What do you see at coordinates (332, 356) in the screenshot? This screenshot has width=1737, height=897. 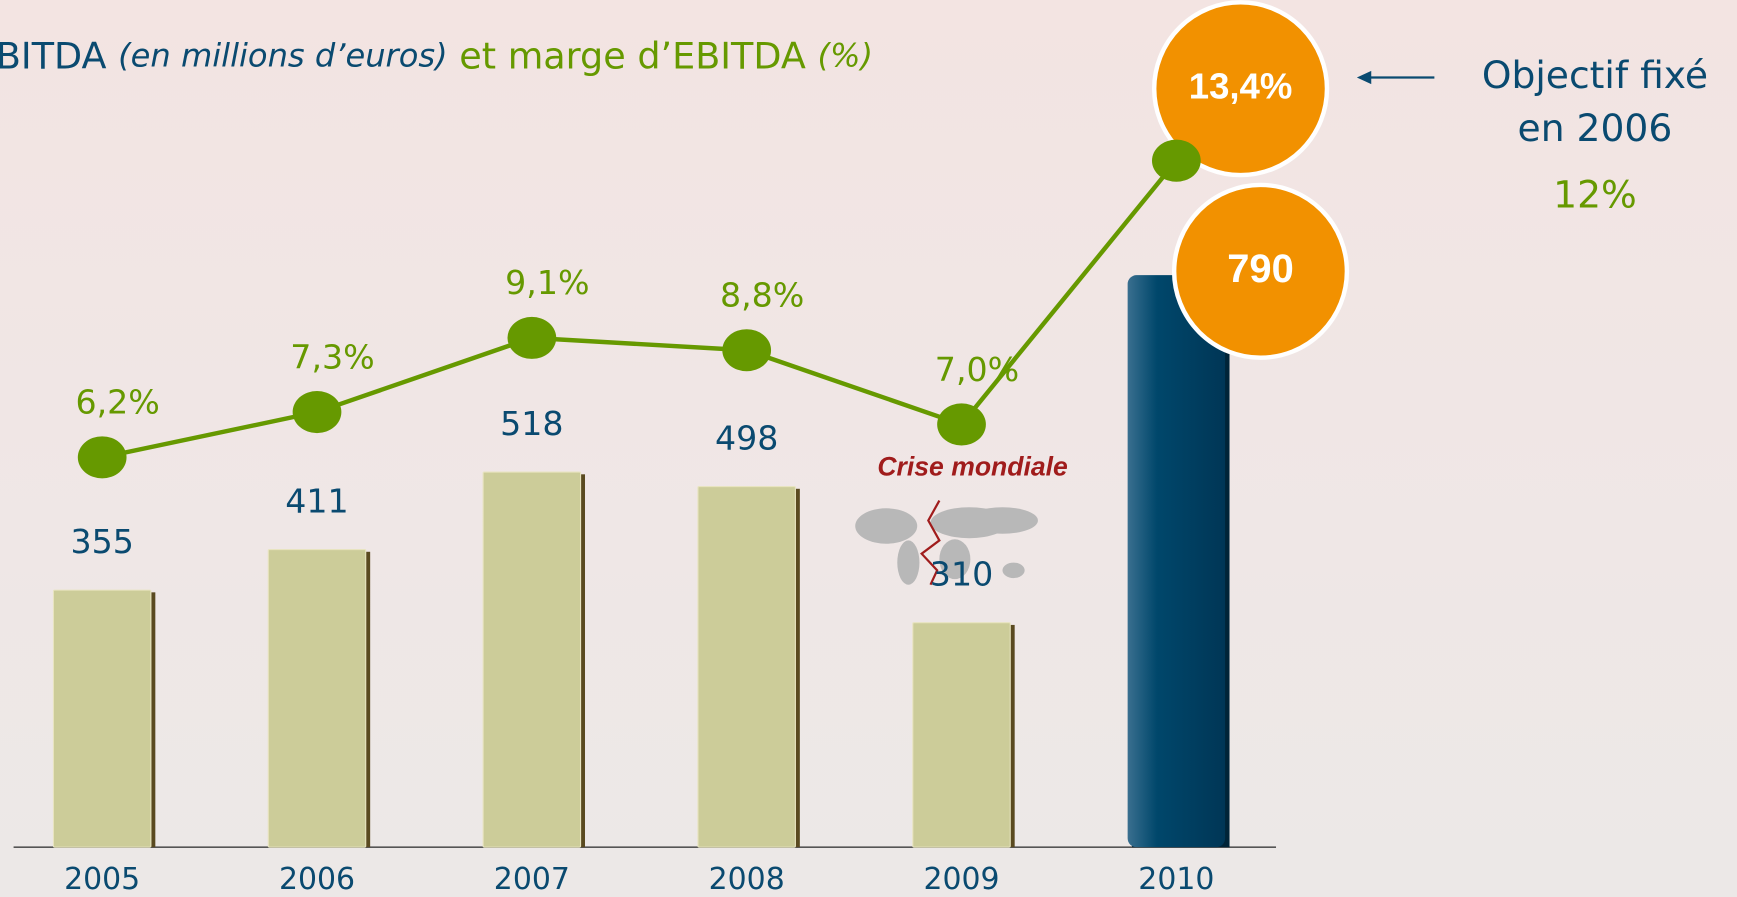 I see `value-label: 7,3%` at bounding box center [332, 356].